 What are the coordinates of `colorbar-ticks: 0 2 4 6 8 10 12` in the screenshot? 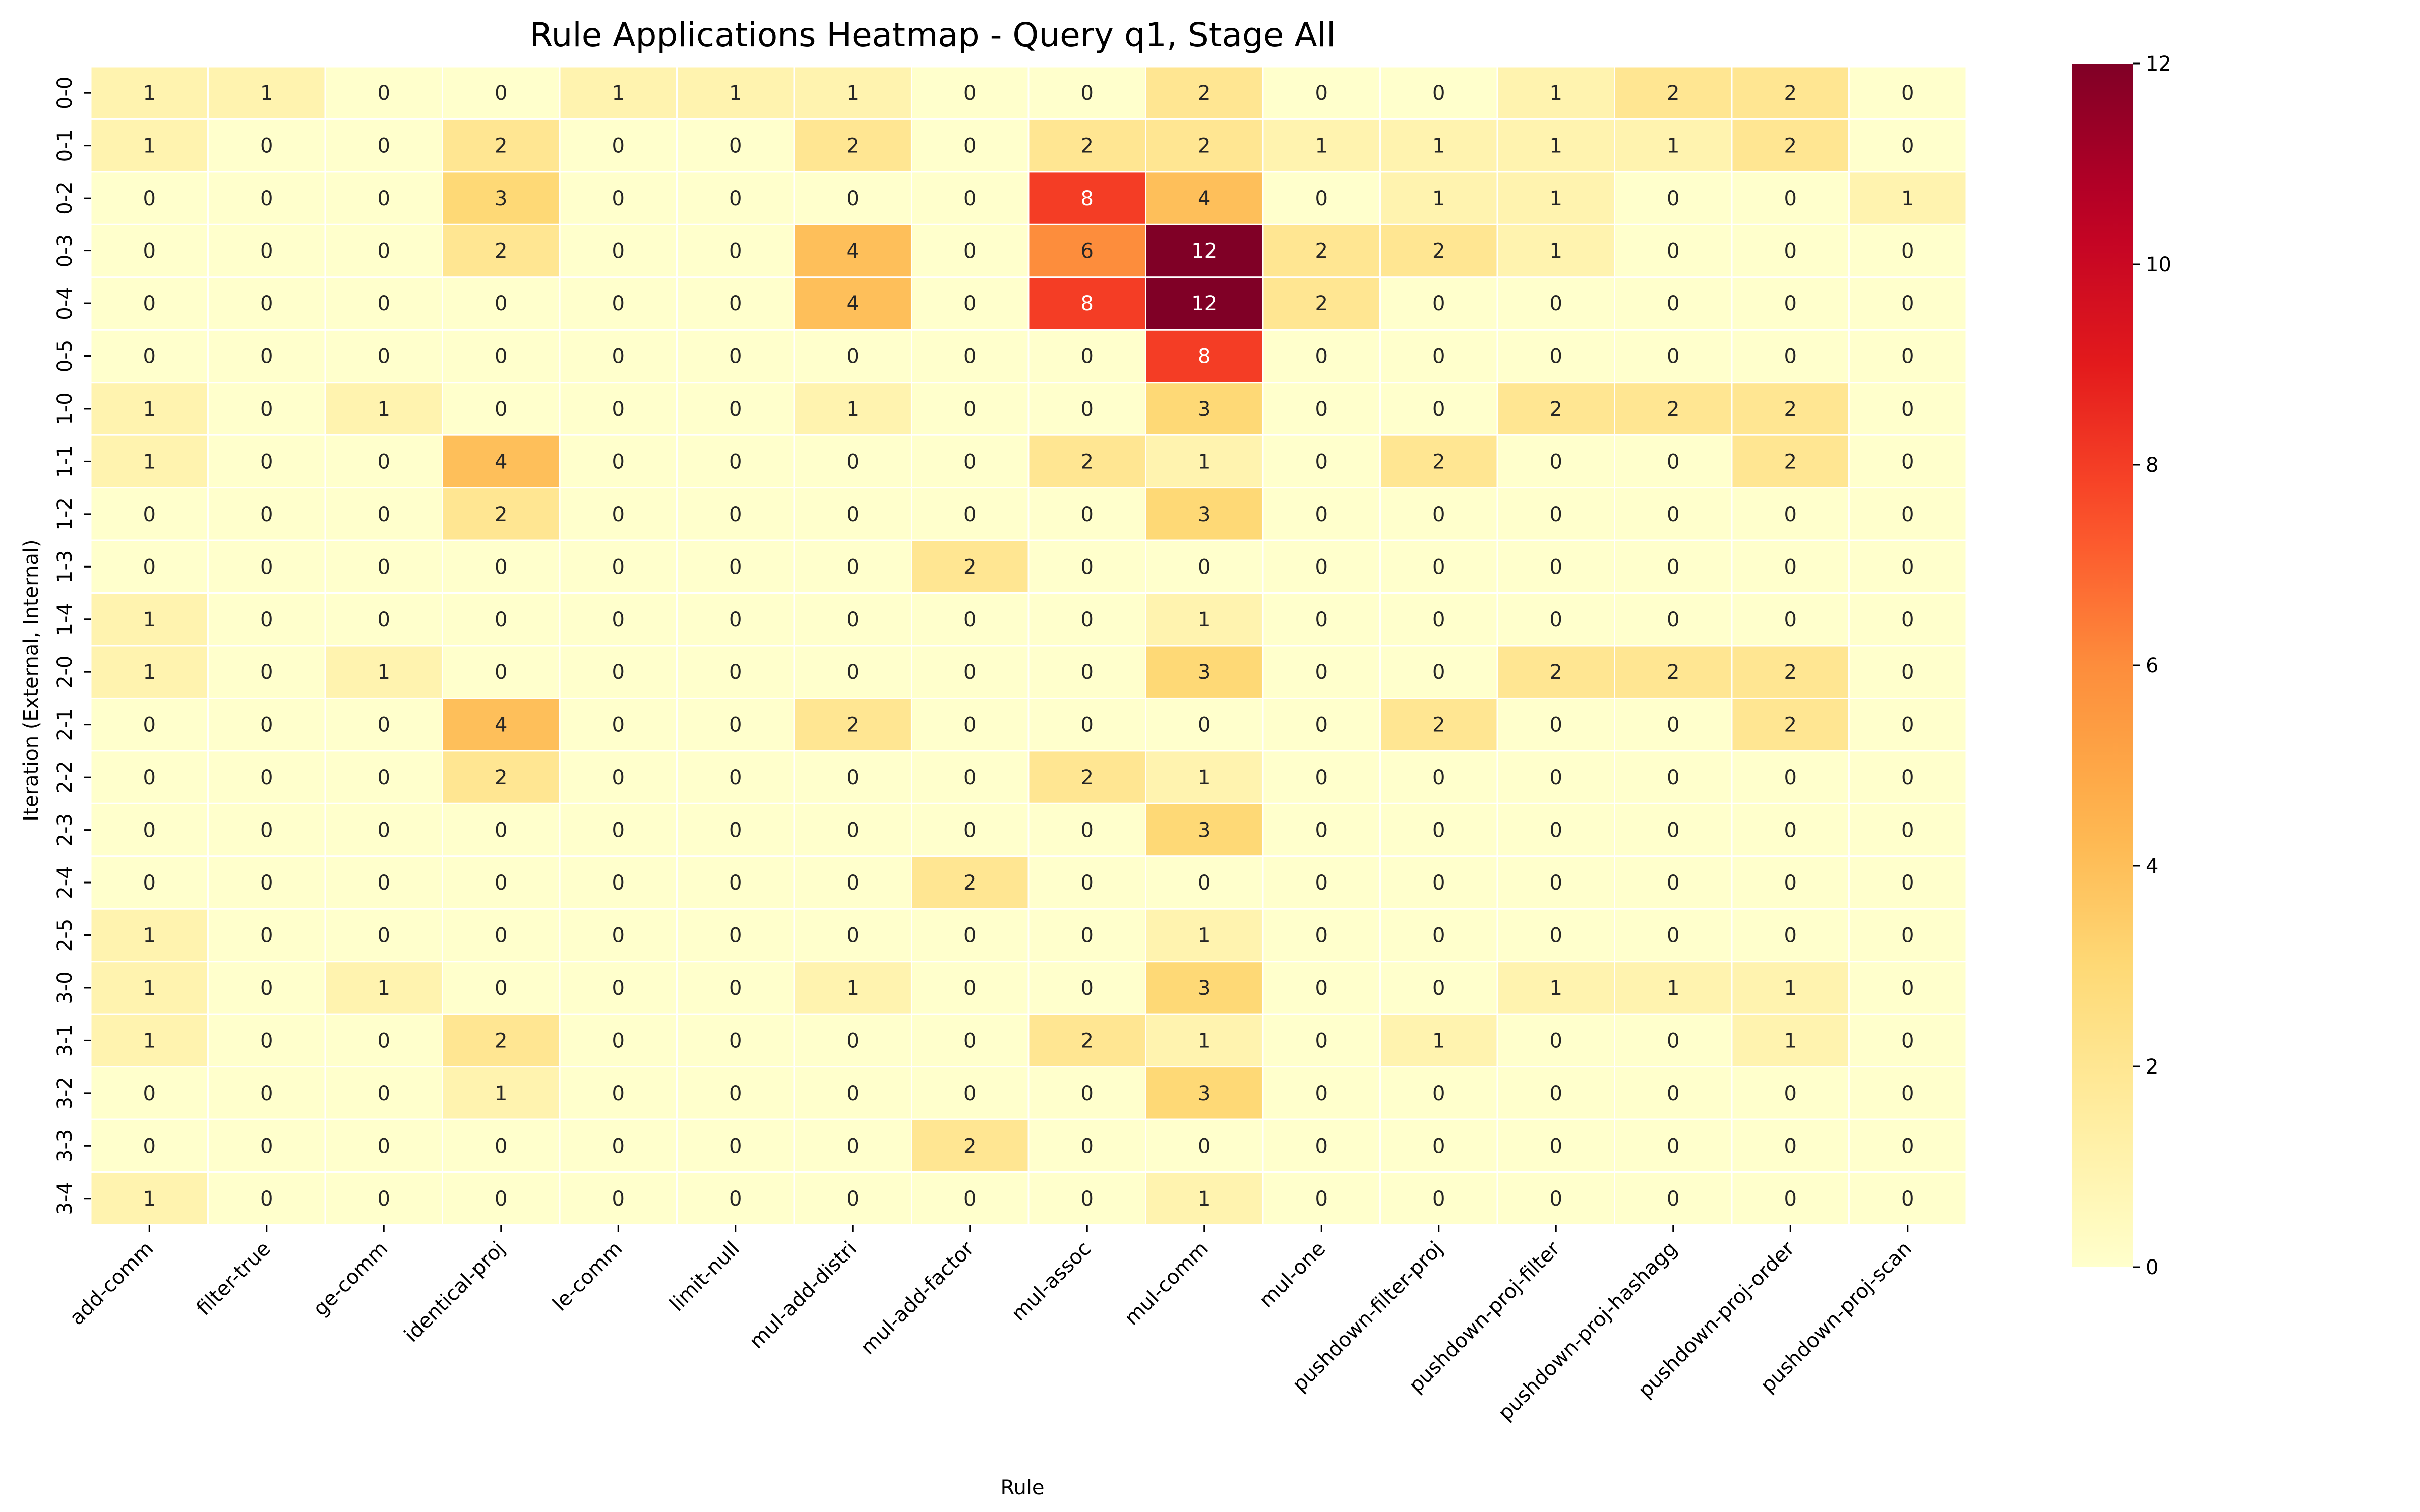 It's located at (2152, 665).